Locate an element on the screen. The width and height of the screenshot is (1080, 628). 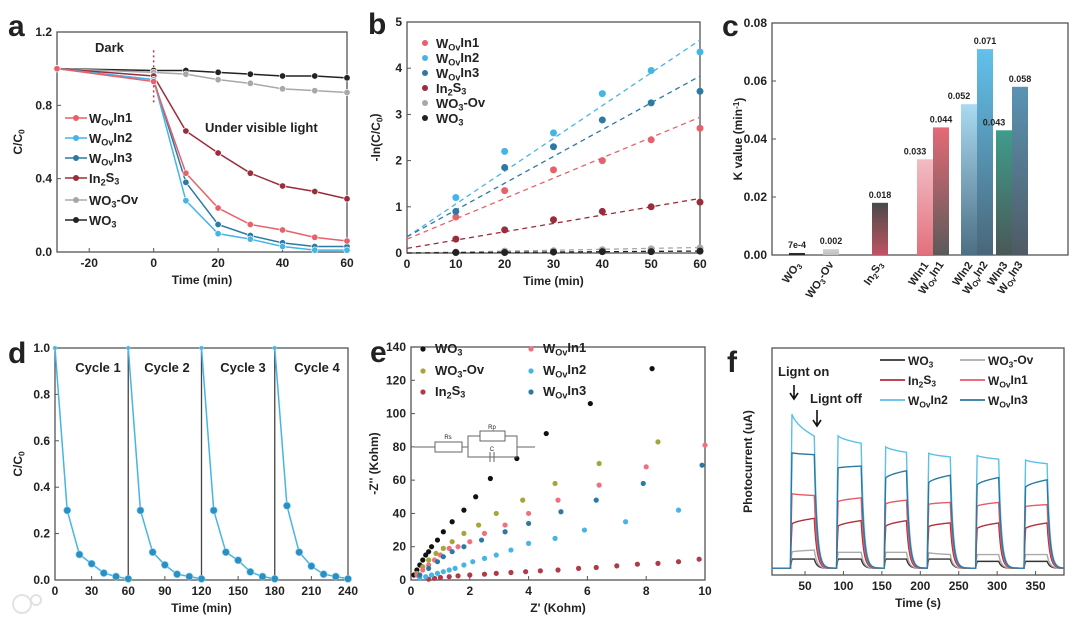
plot-frame is located at coordinates (558, 463).